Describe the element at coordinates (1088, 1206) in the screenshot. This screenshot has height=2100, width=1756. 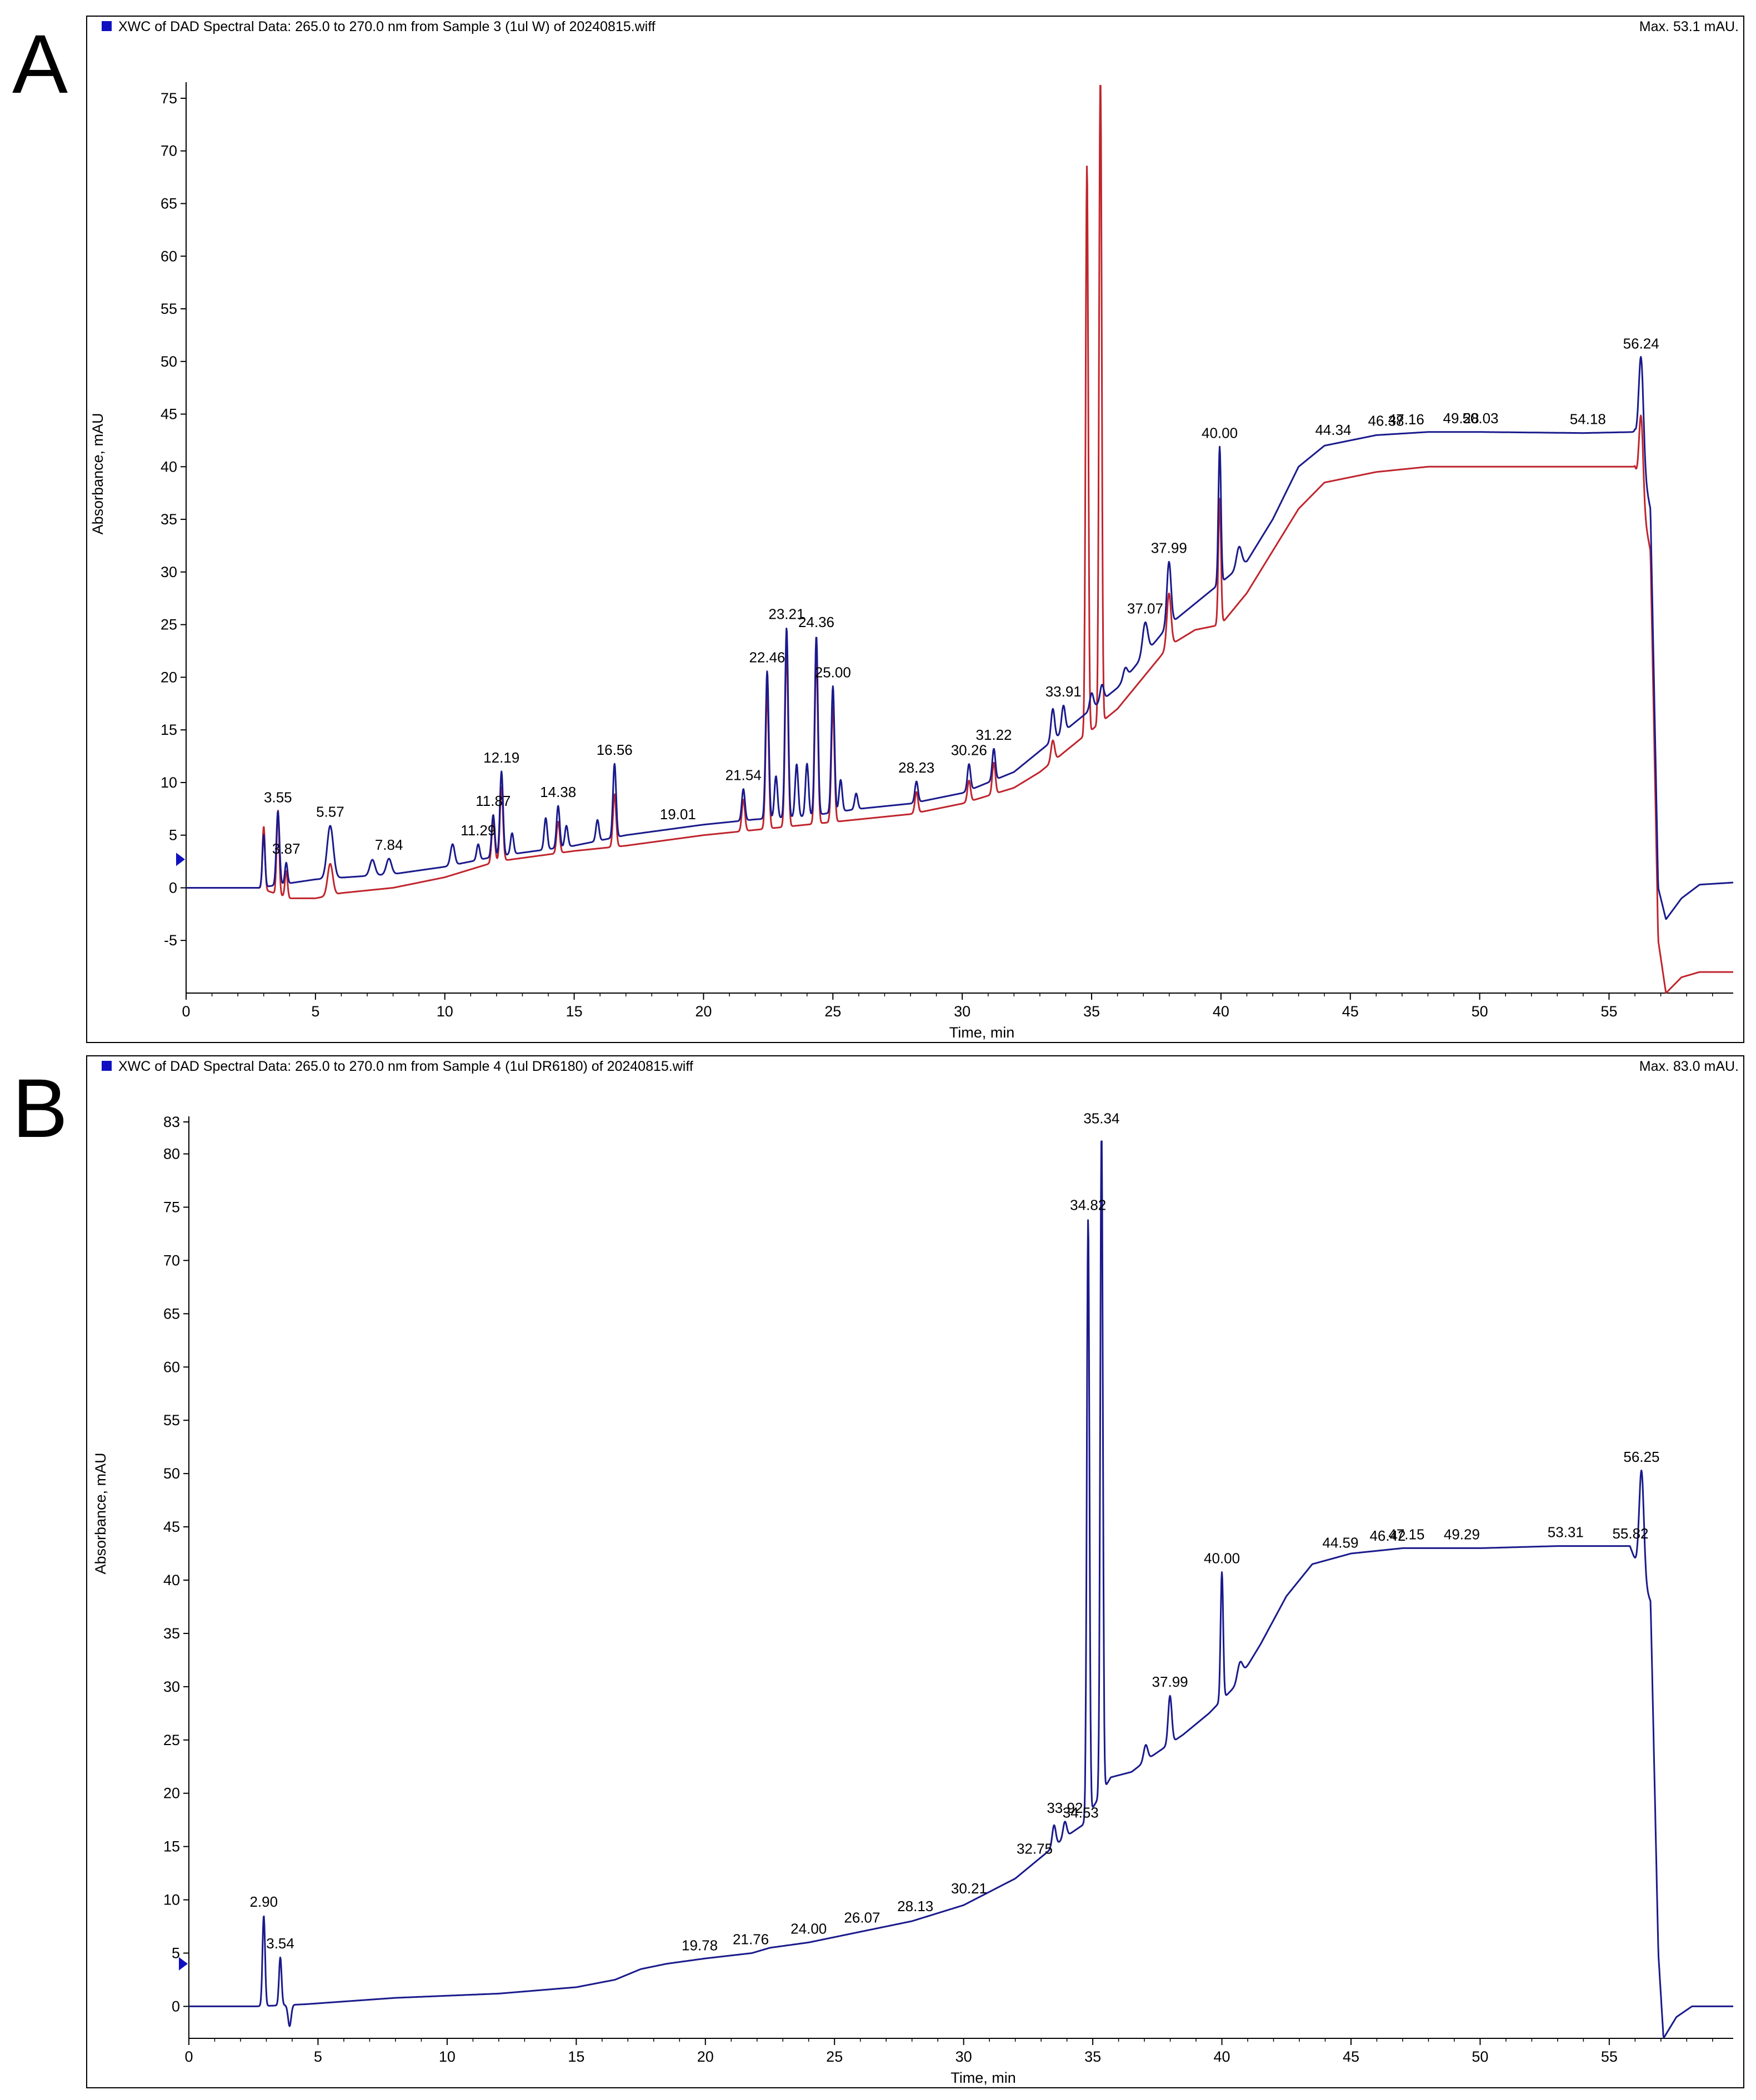
I see `peak-label: 34.82` at that location.